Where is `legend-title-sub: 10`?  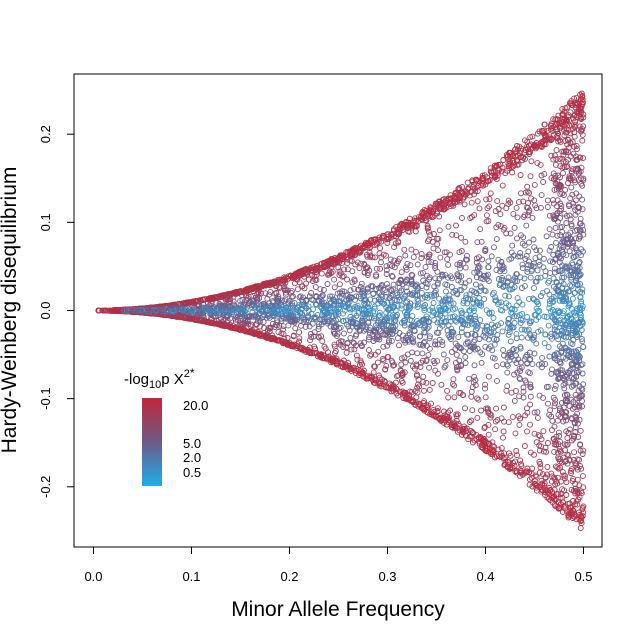 legend-title-sub: 10 is located at coordinates (155, 385).